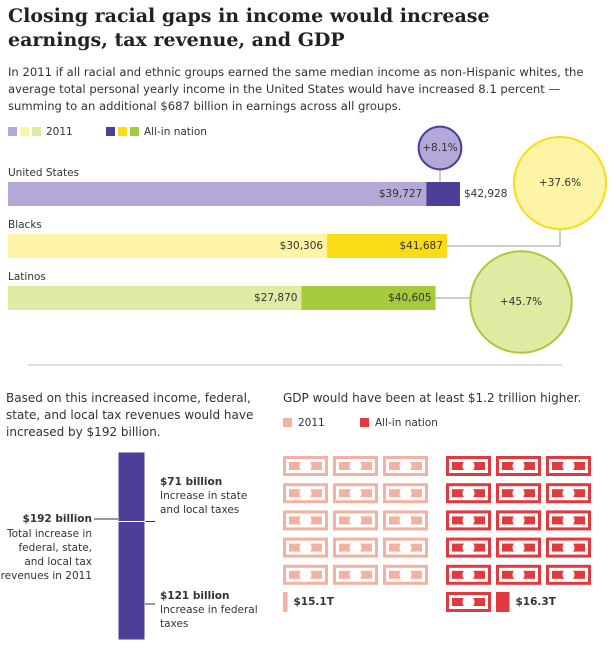  What do you see at coordinates (191, 482) in the screenshot?
I see `segment-value: $71 billion` at bounding box center [191, 482].